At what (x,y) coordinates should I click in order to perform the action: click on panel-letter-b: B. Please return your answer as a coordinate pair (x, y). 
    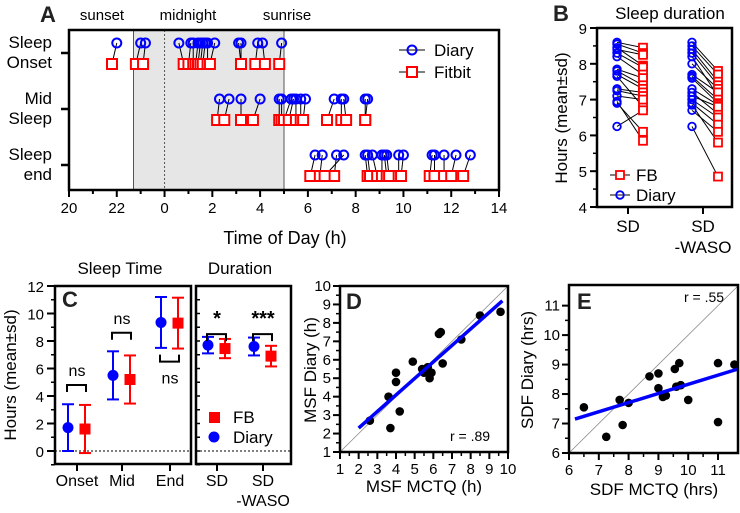
    Looking at the image, I should click on (561, 13).